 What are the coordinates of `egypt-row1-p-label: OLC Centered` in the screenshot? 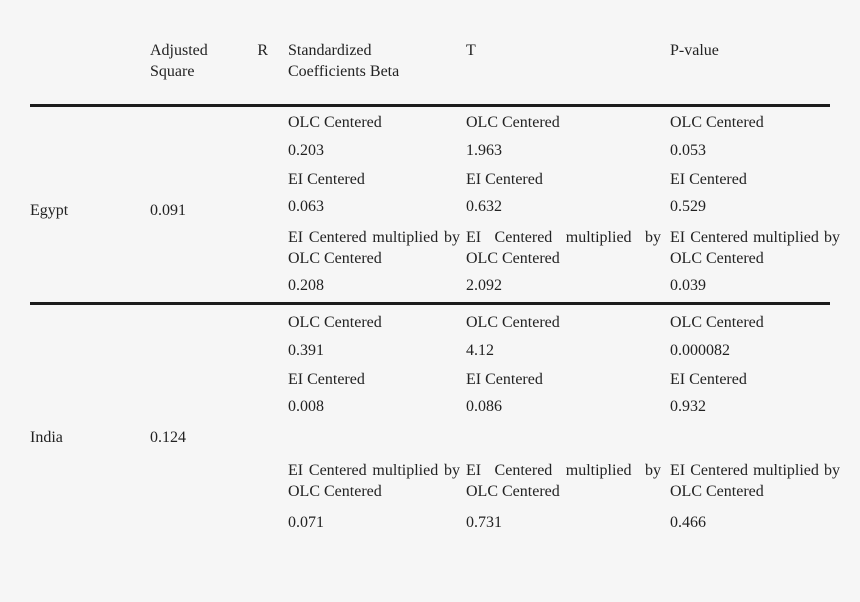 It's located at (717, 122).